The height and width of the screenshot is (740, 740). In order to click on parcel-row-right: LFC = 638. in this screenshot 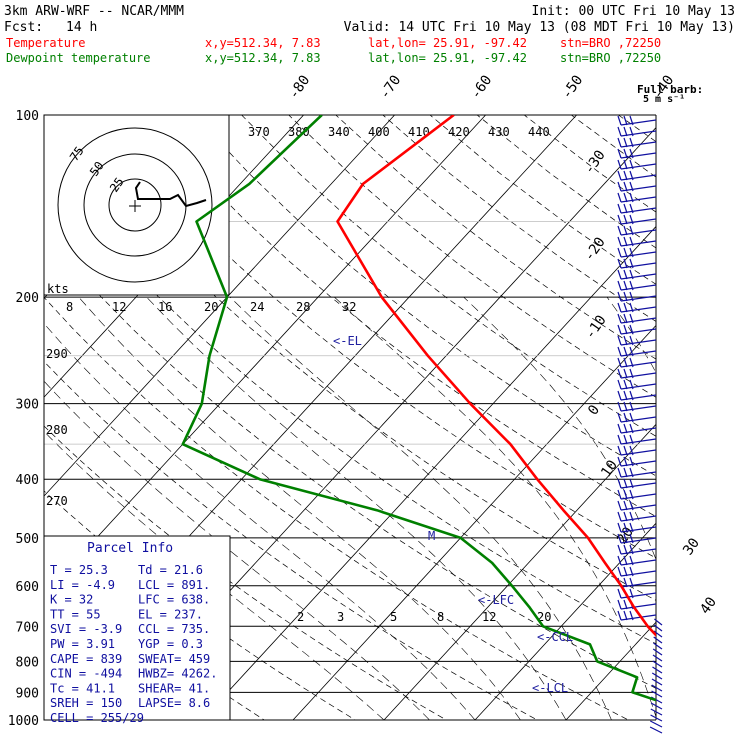, I will do `click(174, 600)`.